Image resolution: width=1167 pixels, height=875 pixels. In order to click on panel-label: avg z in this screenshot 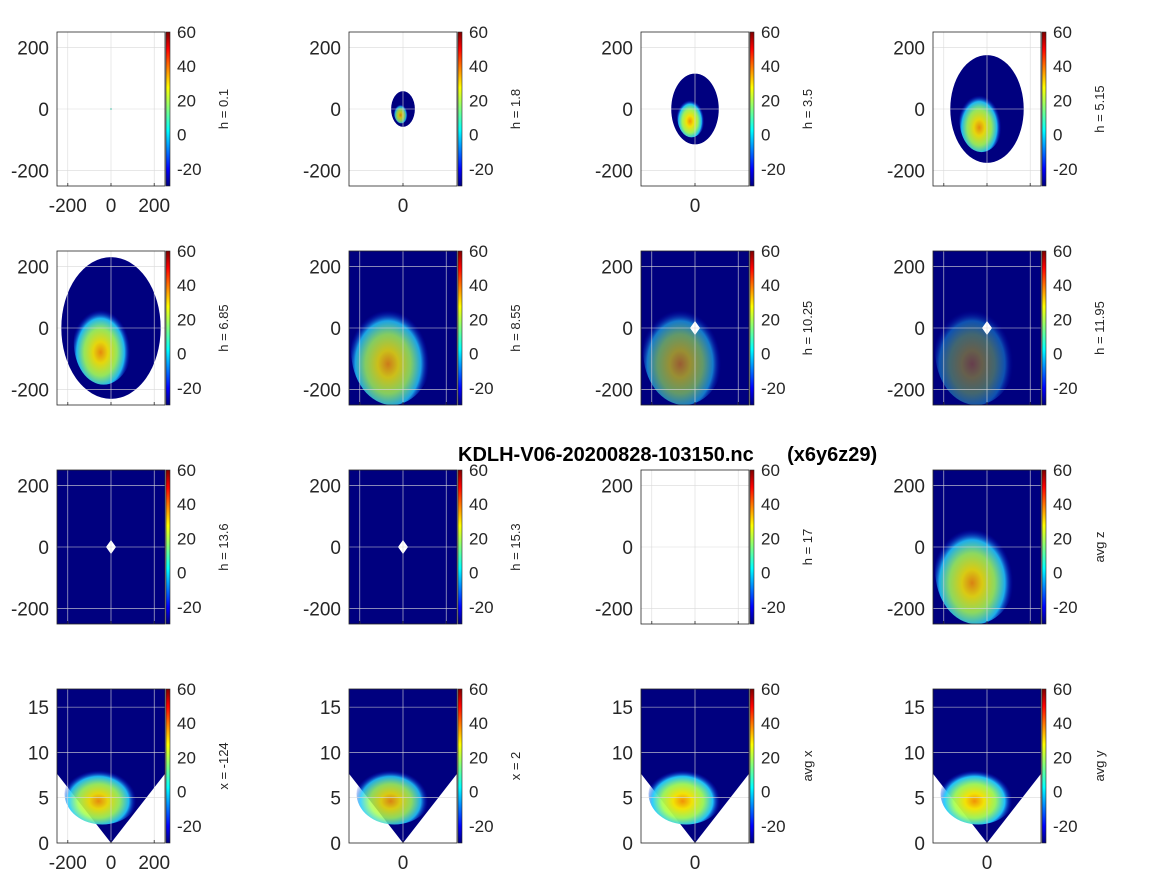, I will do `click(1099, 546)`.